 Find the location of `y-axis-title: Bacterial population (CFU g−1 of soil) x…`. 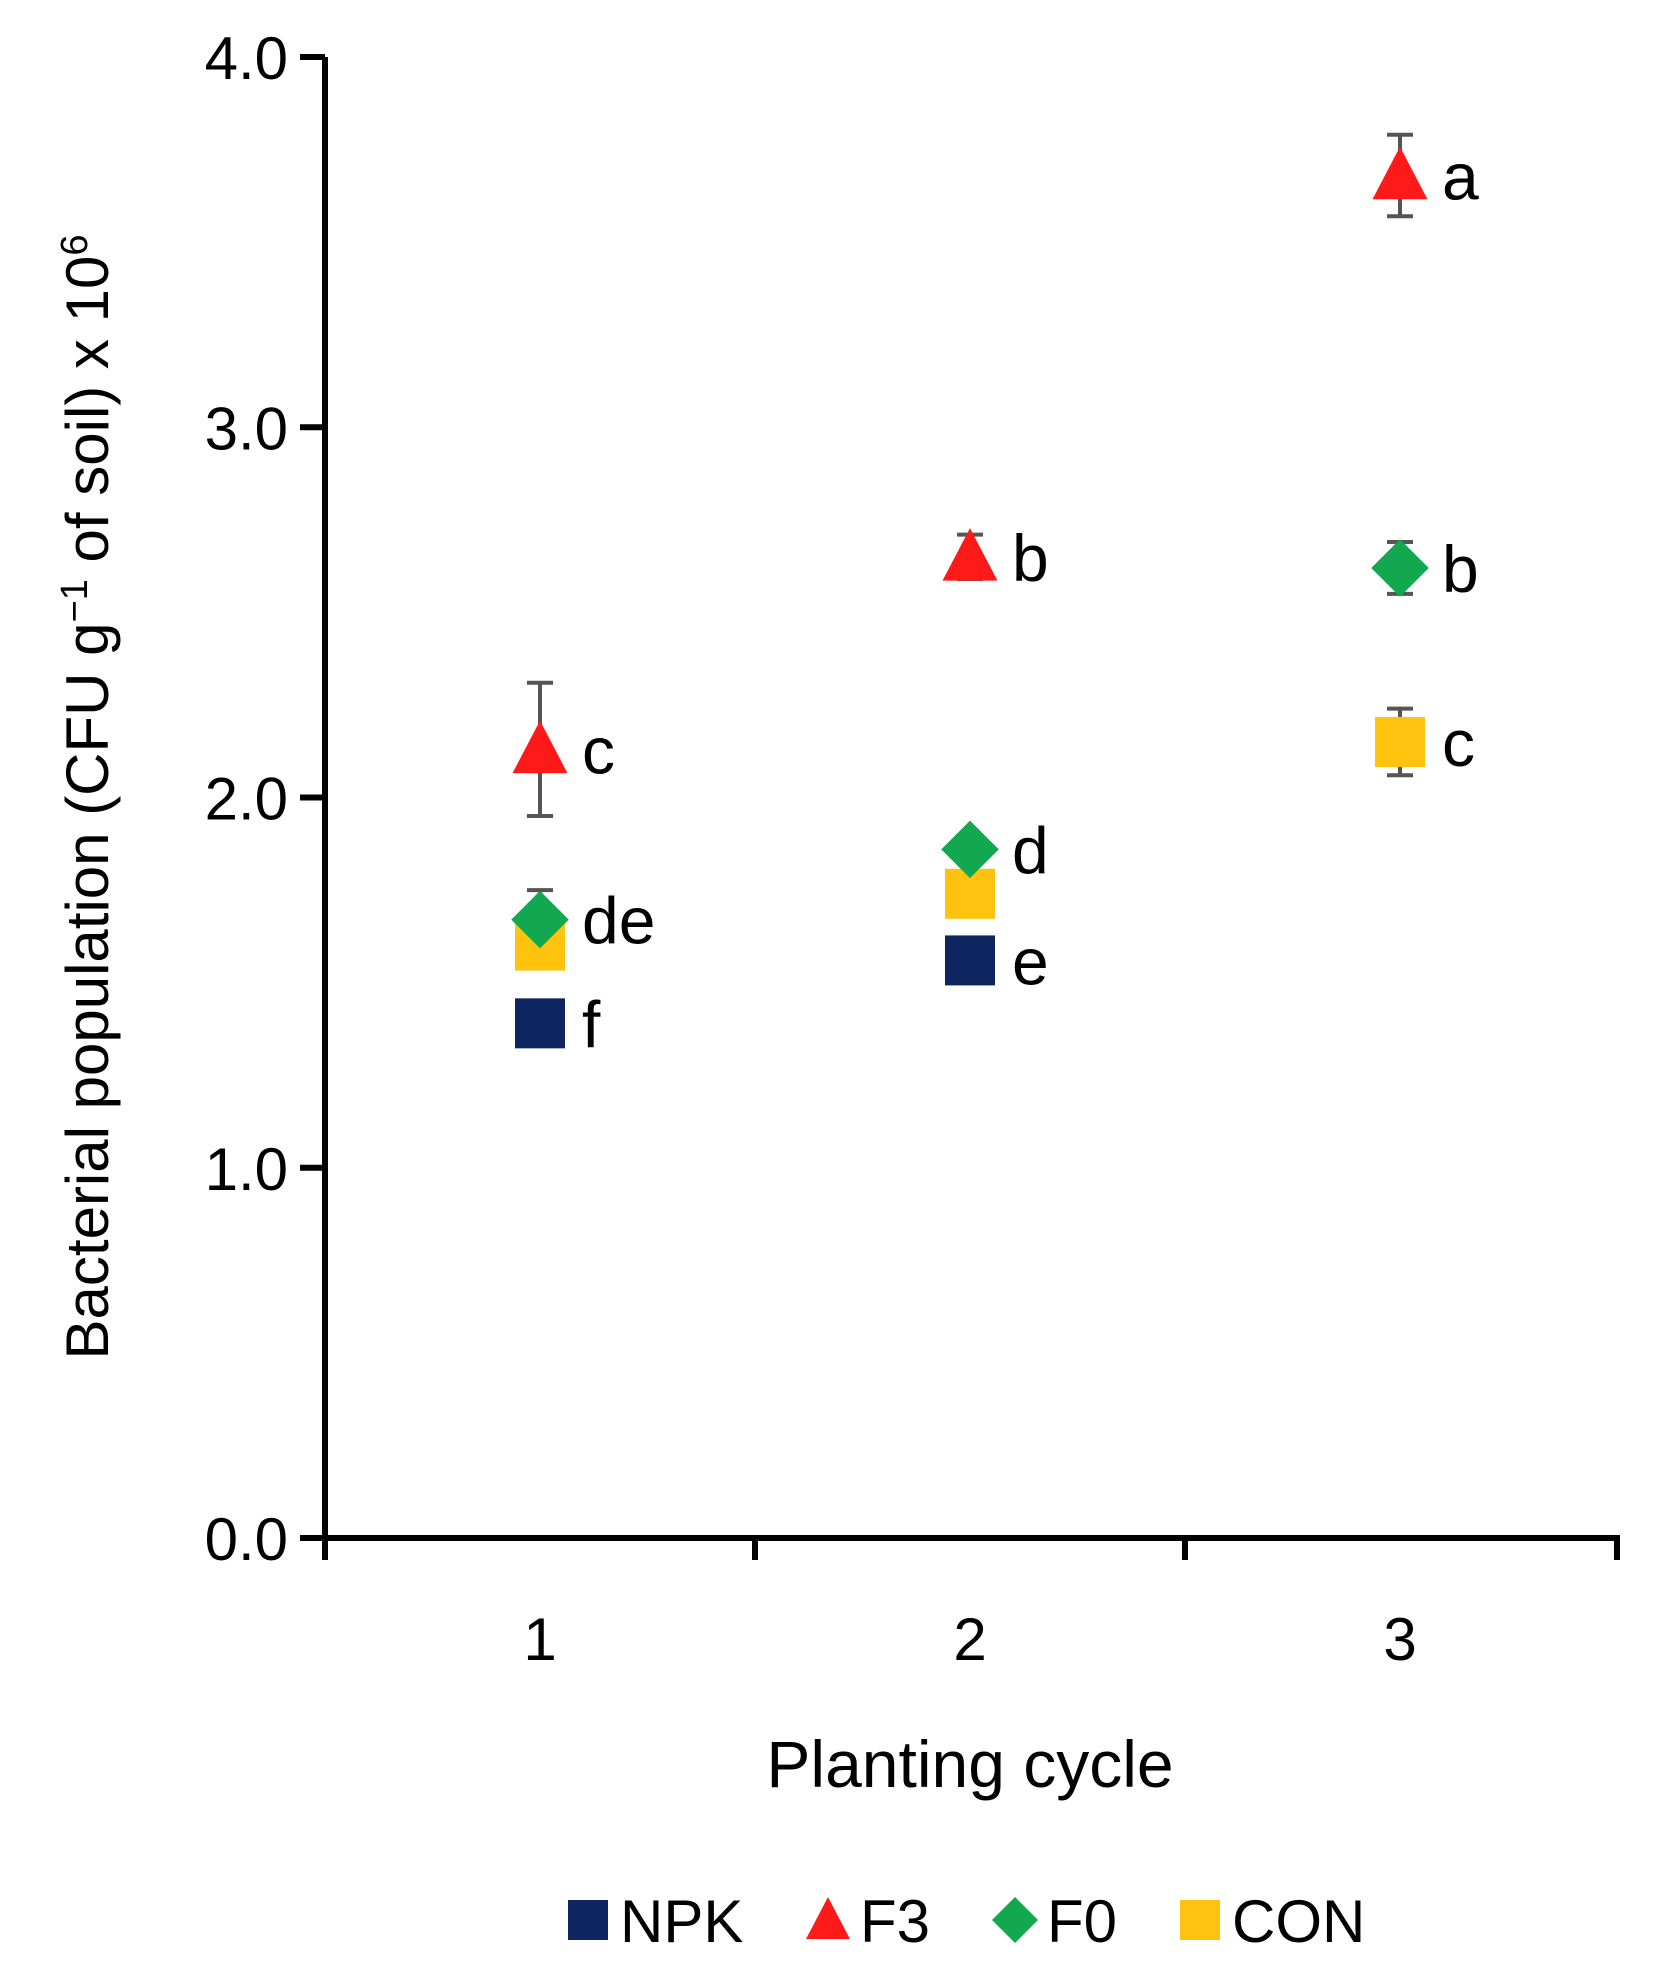

y-axis-title: Bacterial population (CFU g−1 of soil) x… is located at coordinates (87, 797).